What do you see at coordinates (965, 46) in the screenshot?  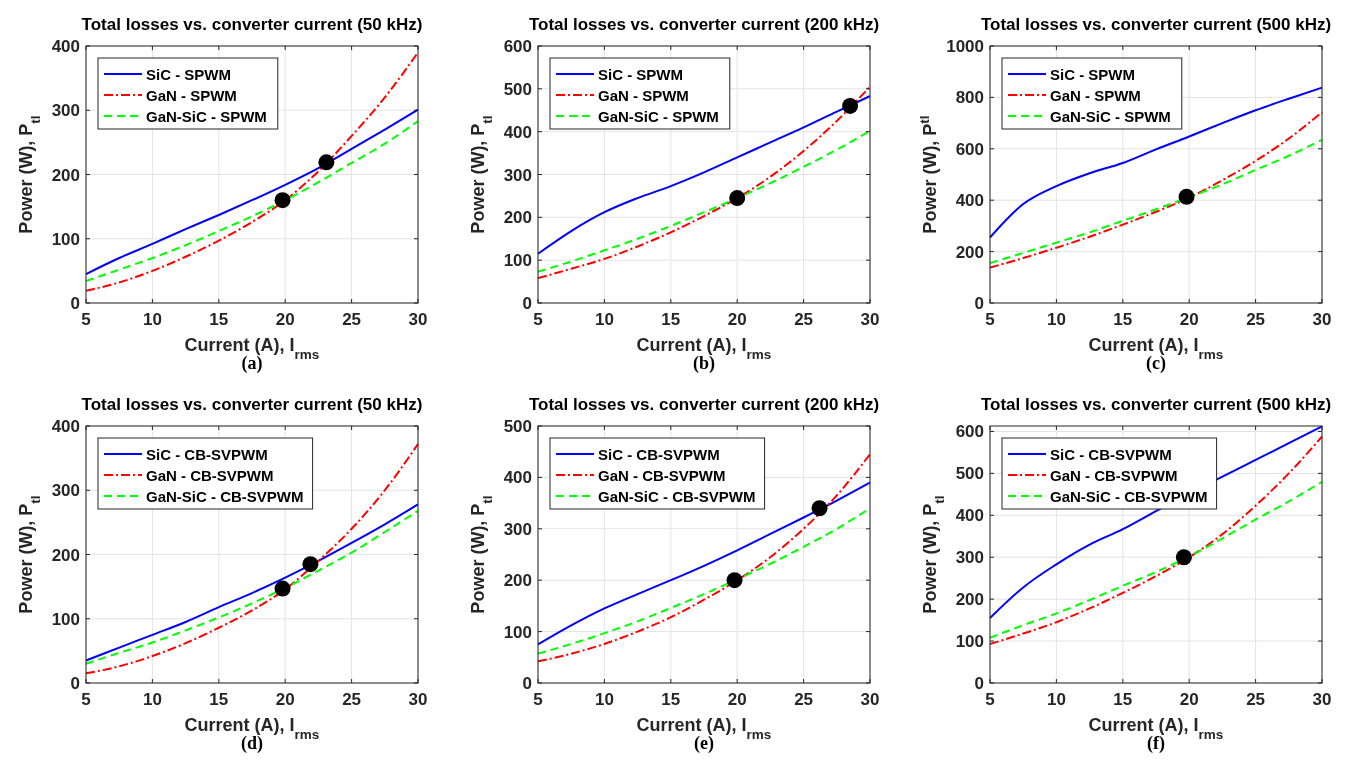 I see `y-tick-label: 1000` at bounding box center [965, 46].